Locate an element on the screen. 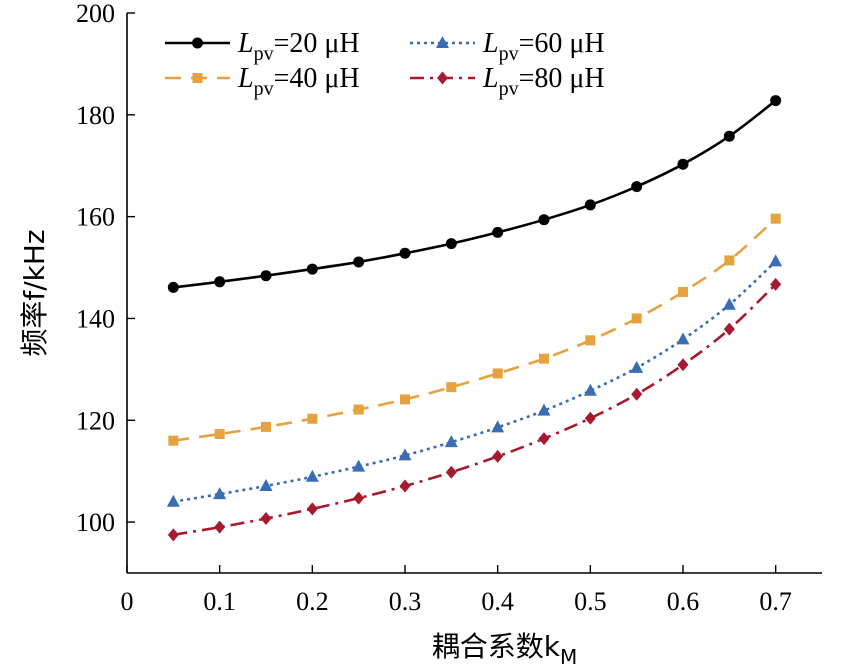 The image size is (844, 669). legend-entry-3: Lpv=60 μH is located at coordinates (507, 46).